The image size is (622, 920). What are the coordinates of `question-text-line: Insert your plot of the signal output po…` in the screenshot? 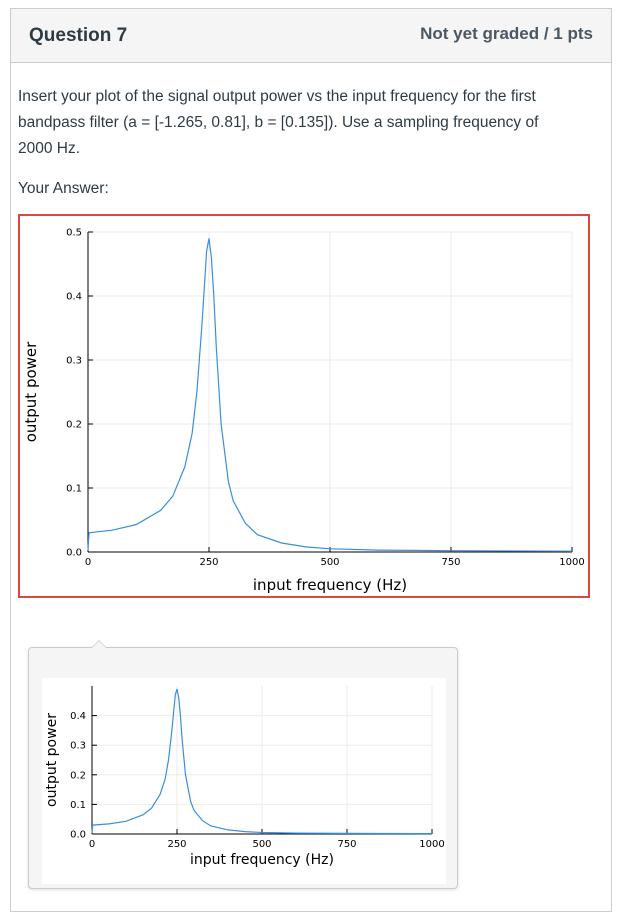 It's located at (277, 96).